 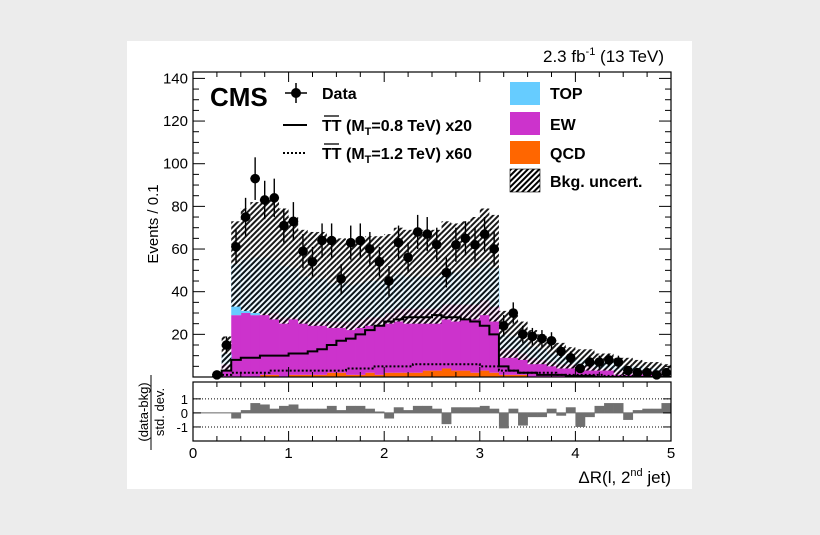 I want to click on ratio-y-label-bottom: std. dev., so click(x=159, y=412).